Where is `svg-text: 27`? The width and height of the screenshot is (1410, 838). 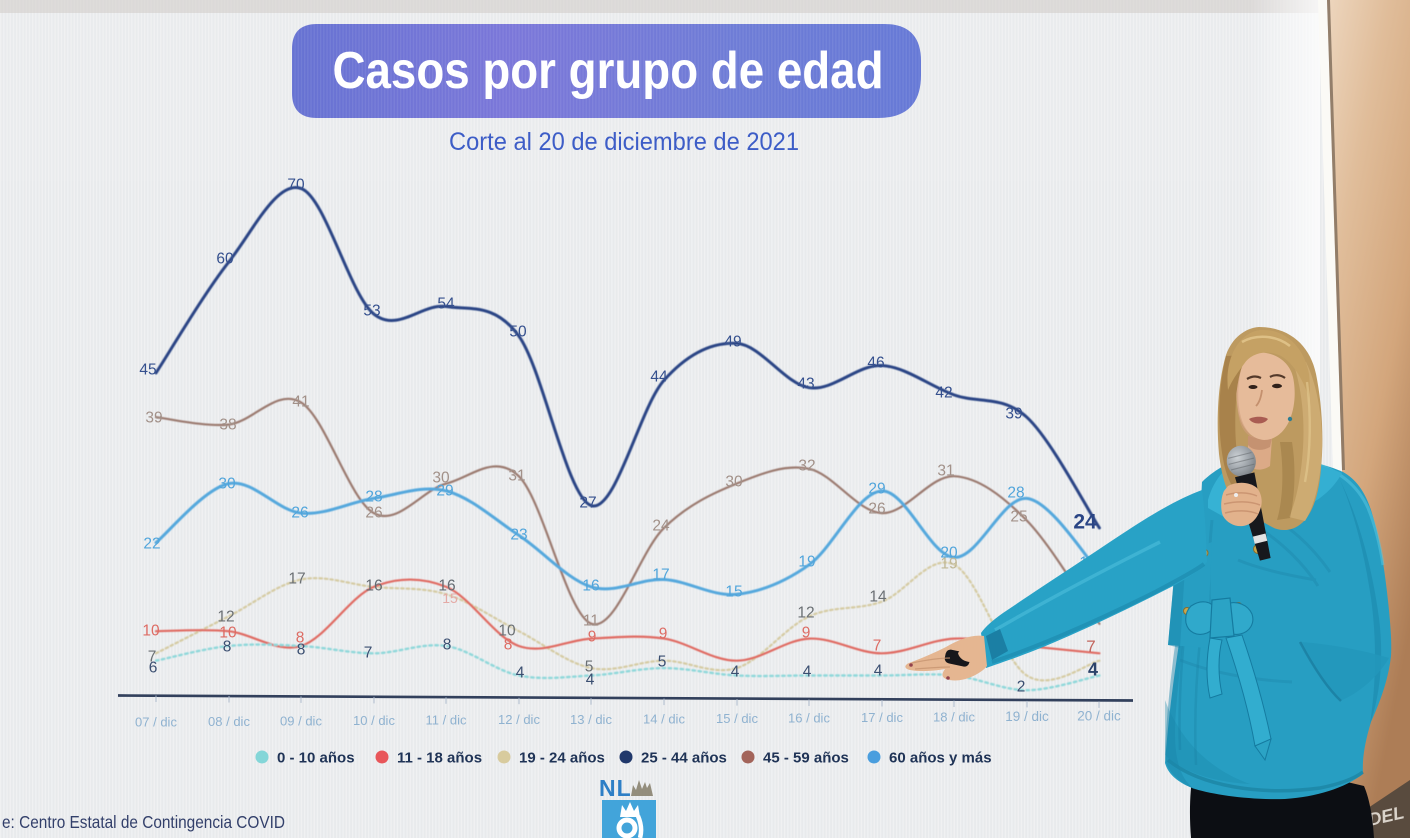 svg-text: 27 is located at coordinates (587, 503).